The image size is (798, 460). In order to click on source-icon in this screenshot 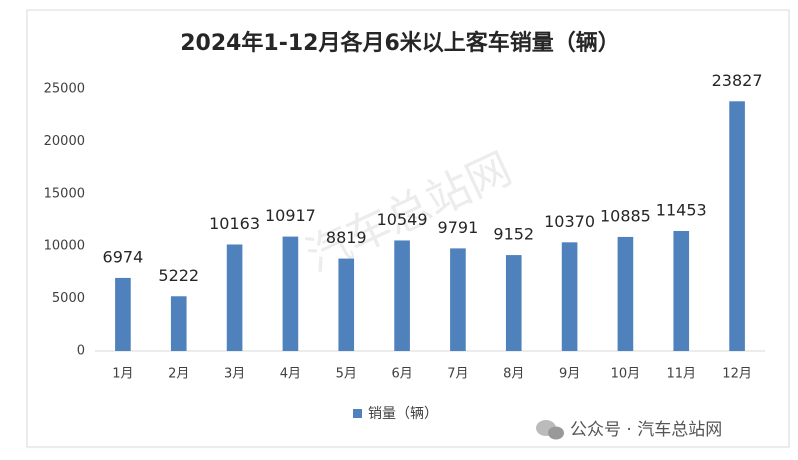, I will do `click(550, 430)`.